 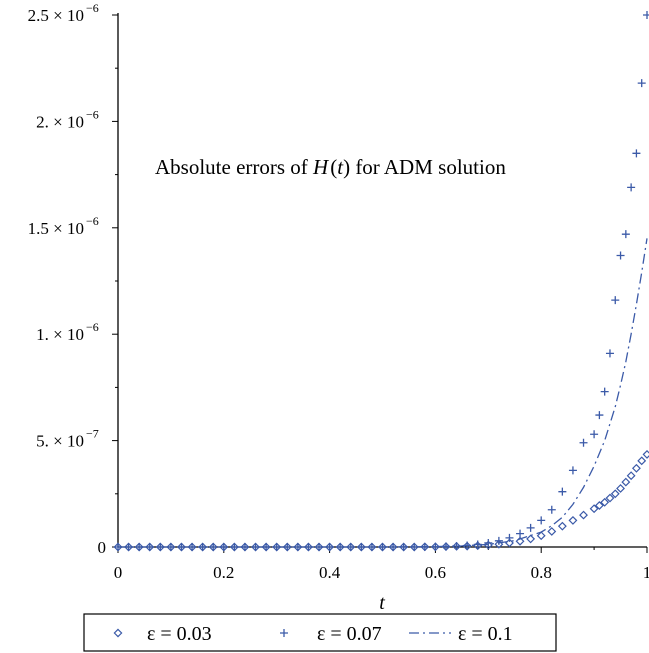 I want to click on legend-label: ε = 0.03, so click(x=179, y=634).